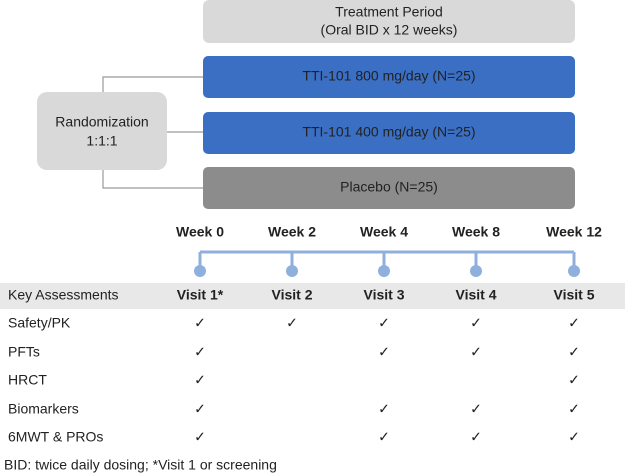  I want to click on connectors, so click(152, 132).